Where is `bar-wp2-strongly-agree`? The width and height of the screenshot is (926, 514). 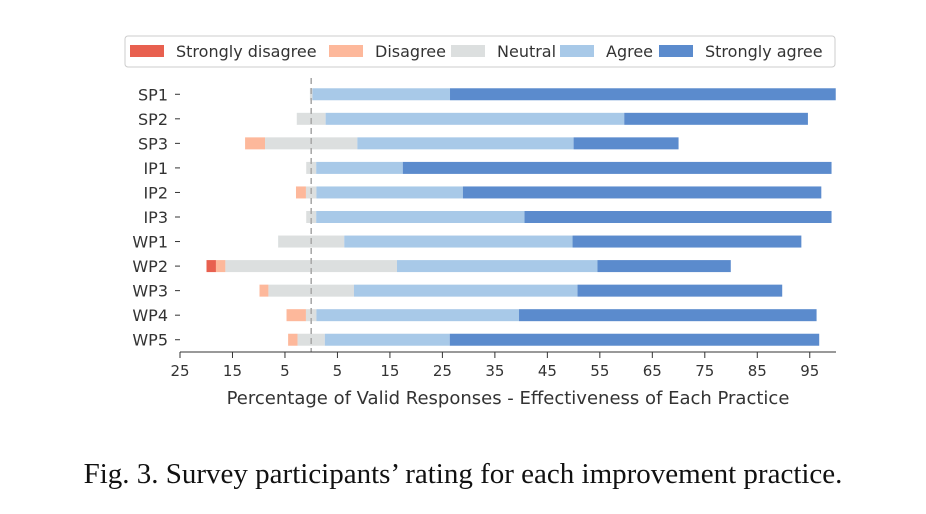 bar-wp2-strongly-agree is located at coordinates (664, 266).